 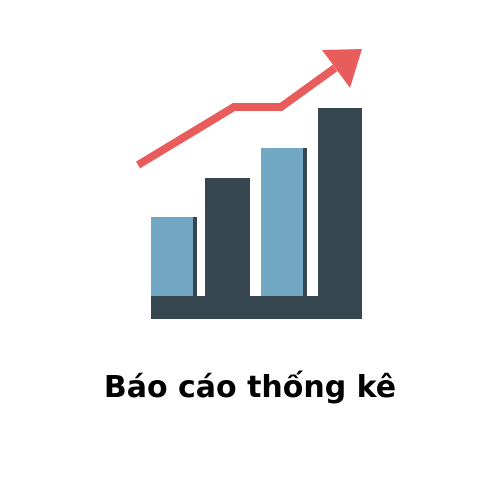 I want to click on growth-arrow-head, so click(x=342, y=68).